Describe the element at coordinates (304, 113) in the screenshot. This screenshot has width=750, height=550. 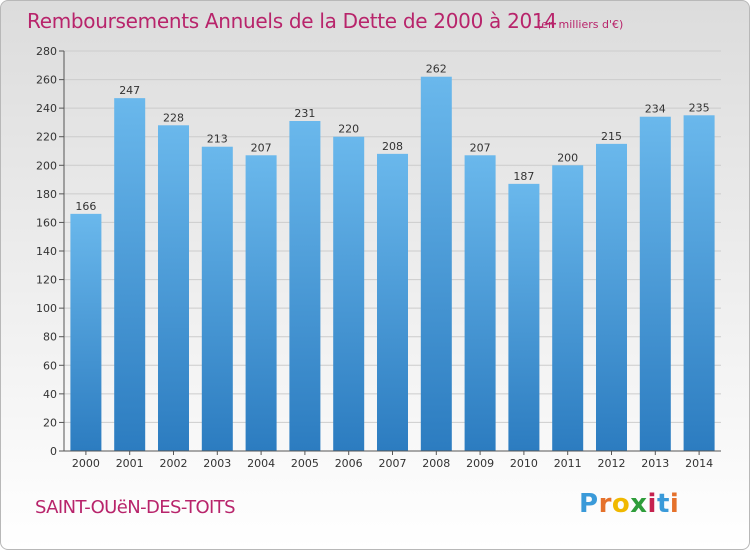
I see `data-label: 231` at that location.